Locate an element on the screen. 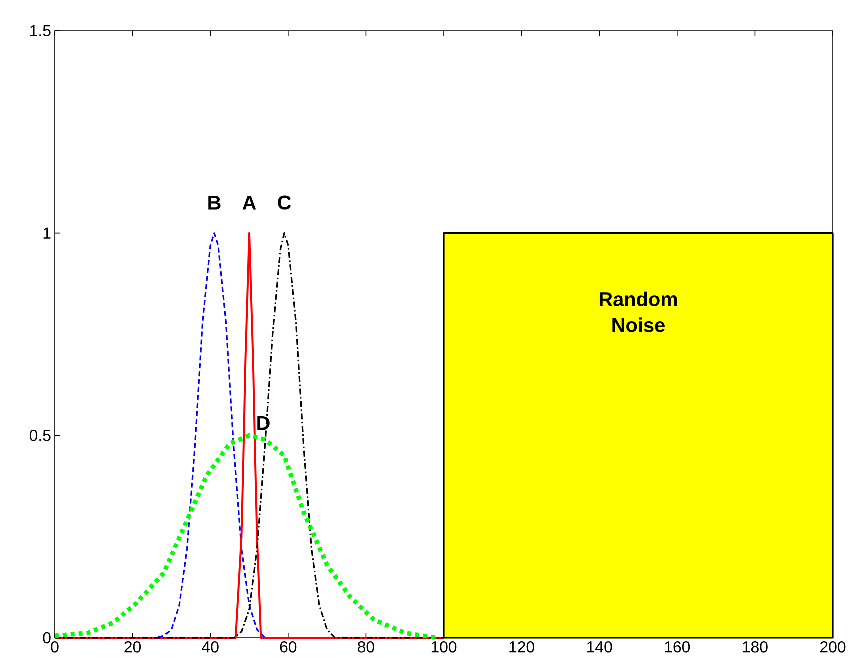 The width and height of the screenshot is (854, 669). y-tick-label: 0 is located at coordinates (47, 638).